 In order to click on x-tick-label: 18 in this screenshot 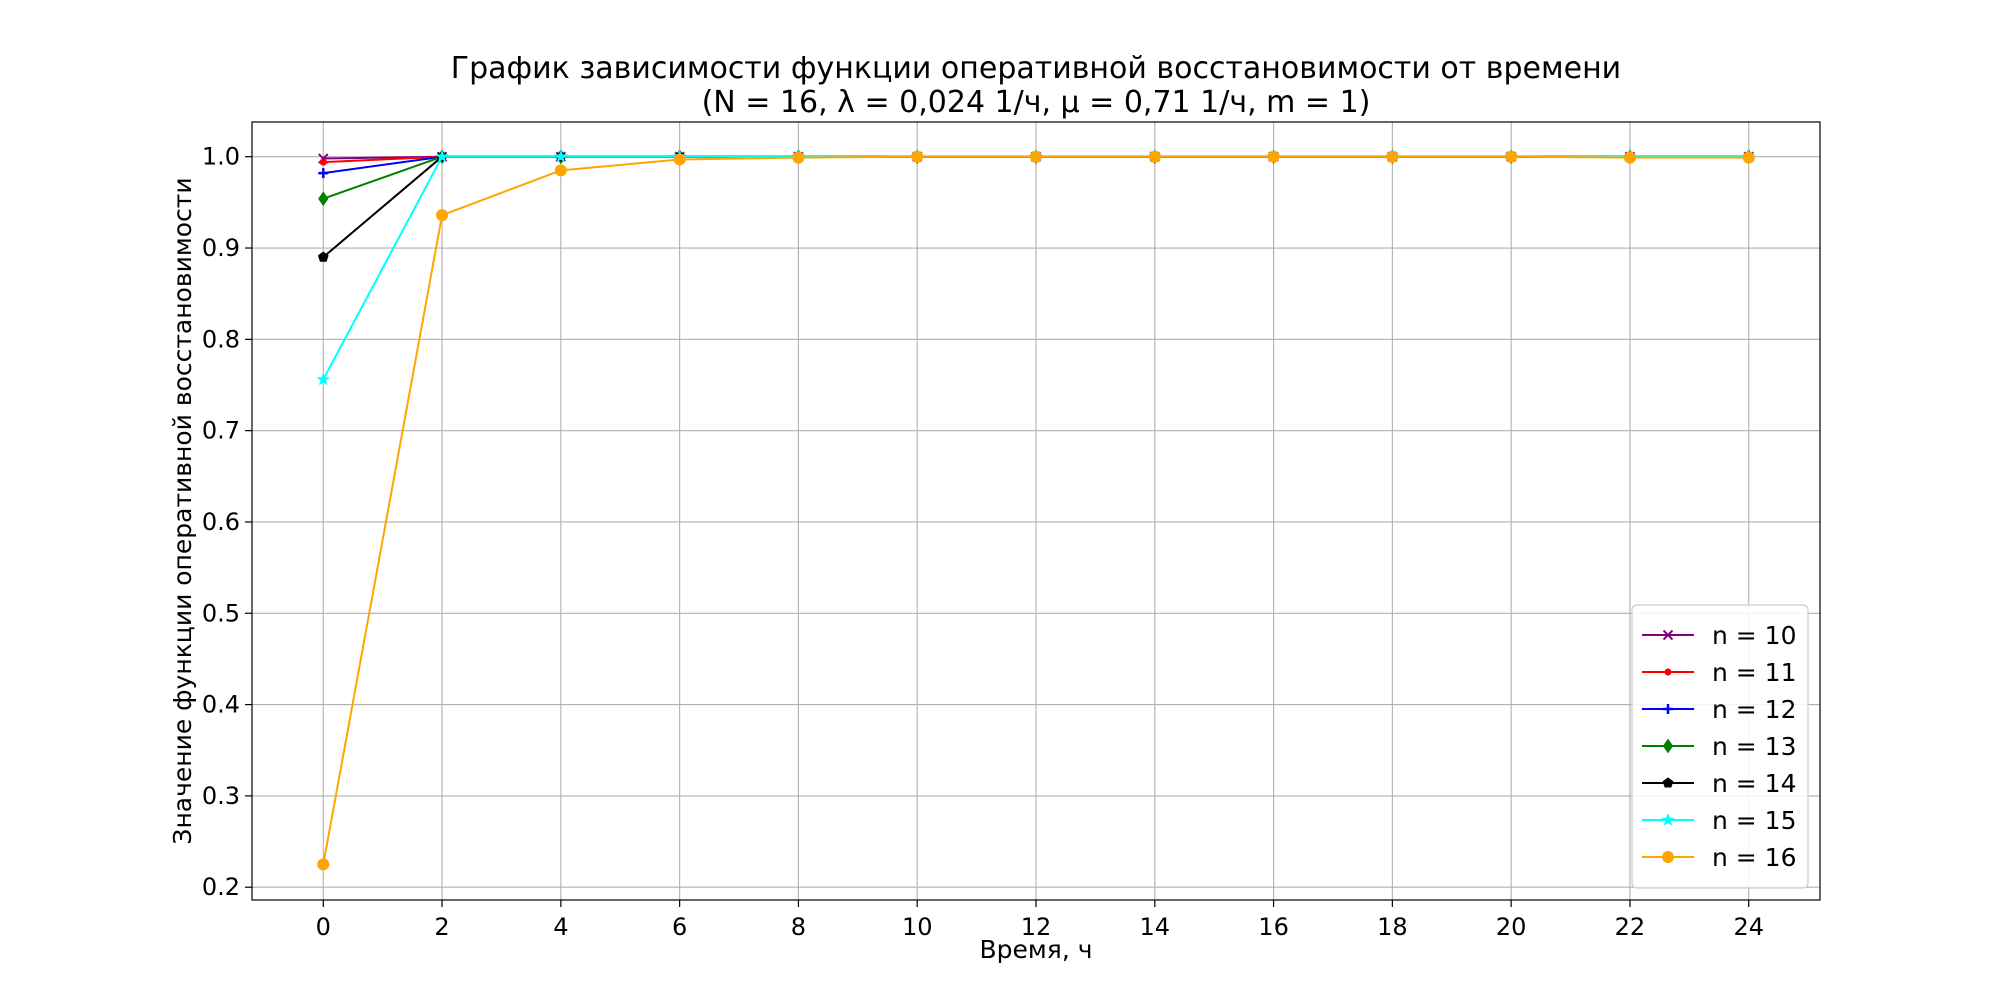, I will do `click(1392, 927)`.